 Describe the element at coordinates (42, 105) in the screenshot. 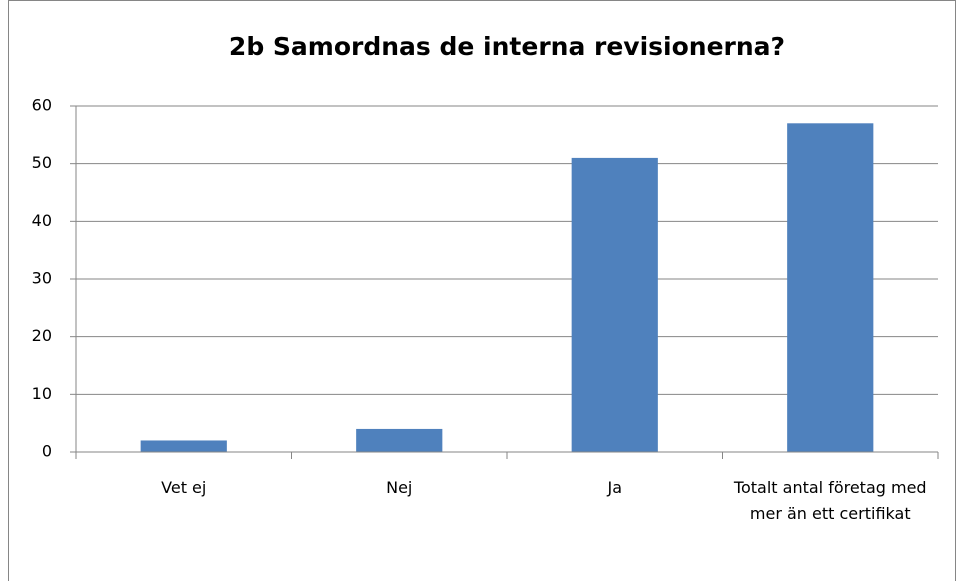

I see `y-tick-label: 60` at that location.